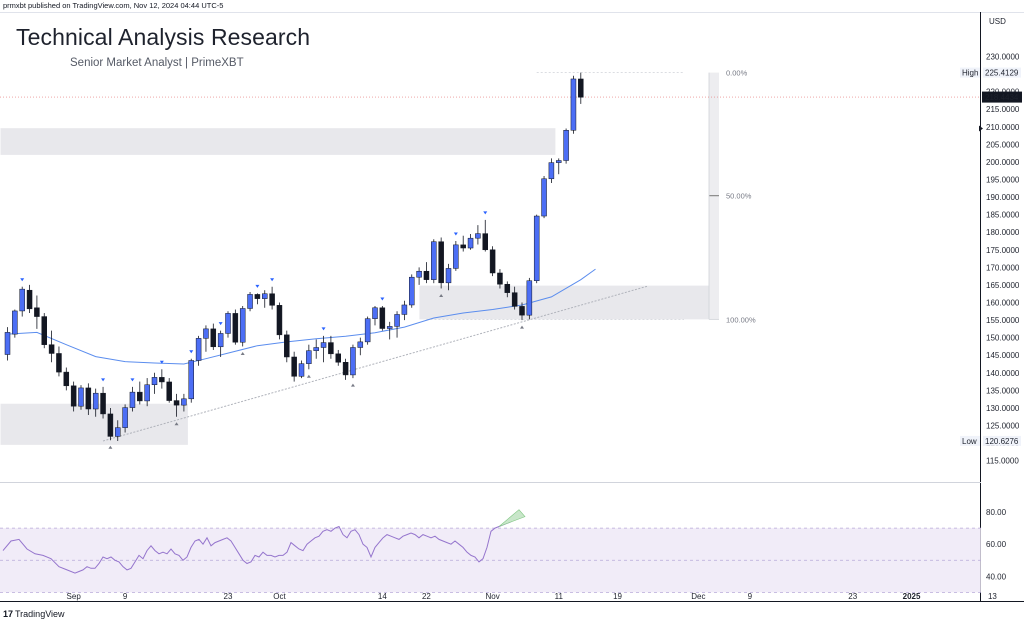 Image resolution: width=1024 pixels, height=625 pixels. What do you see at coordinates (559, 596) in the screenshot?
I see `time-tick-label: 11` at bounding box center [559, 596].